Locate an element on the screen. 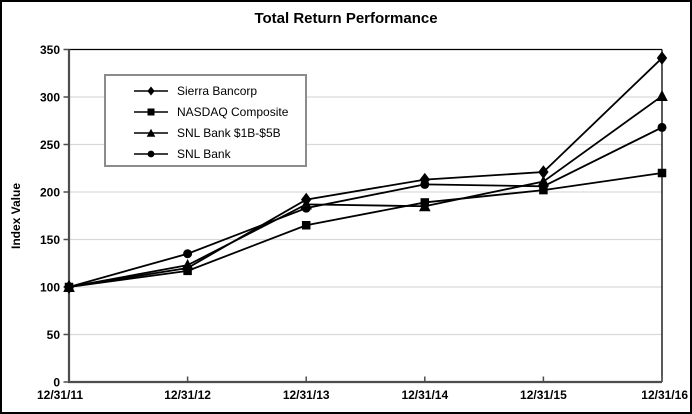 Image resolution: width=692 pixels, height=414 pixels. y-tick-label: 50 is located at coordinates (54, 335).